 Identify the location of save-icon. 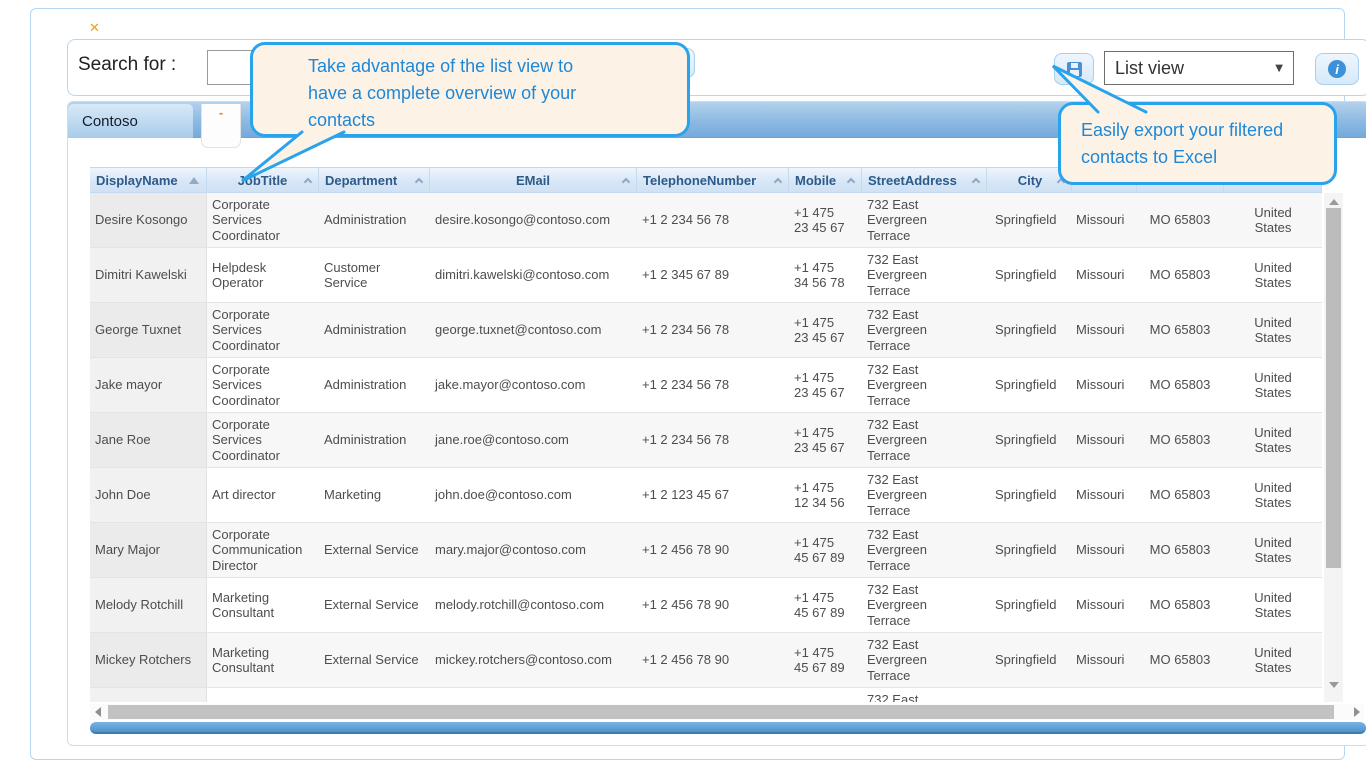
(1074, 69).